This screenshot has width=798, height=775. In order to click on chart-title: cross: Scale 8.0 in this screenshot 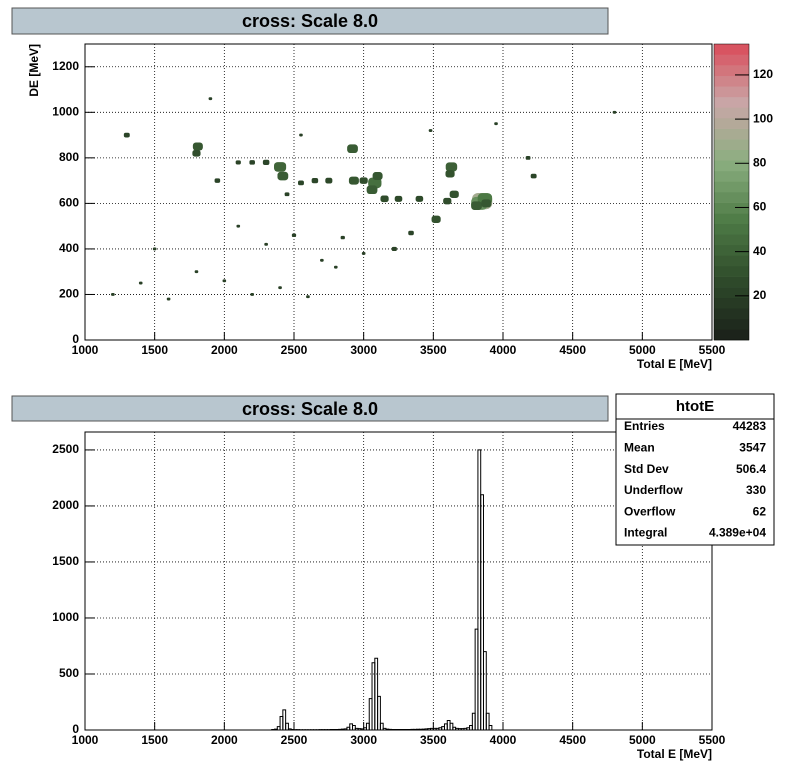, I will do `click(310, 409)`.